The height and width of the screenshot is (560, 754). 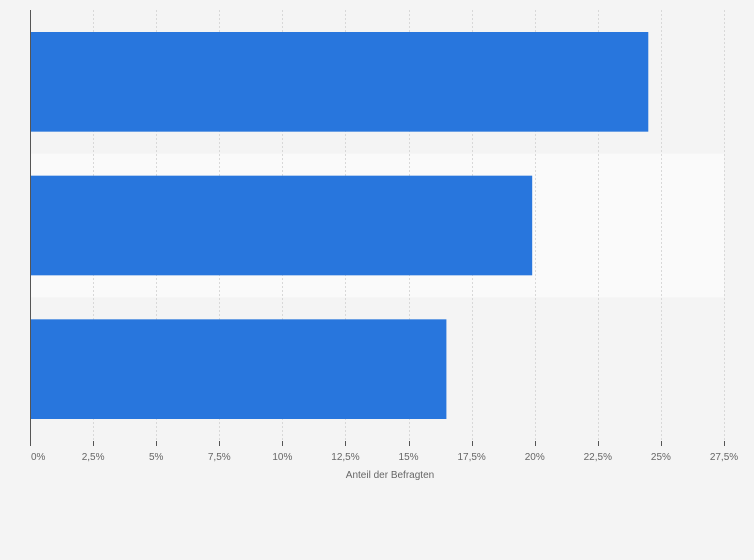 I want to click on x-tick-label: 22,5%, so click(x=598, y=457).